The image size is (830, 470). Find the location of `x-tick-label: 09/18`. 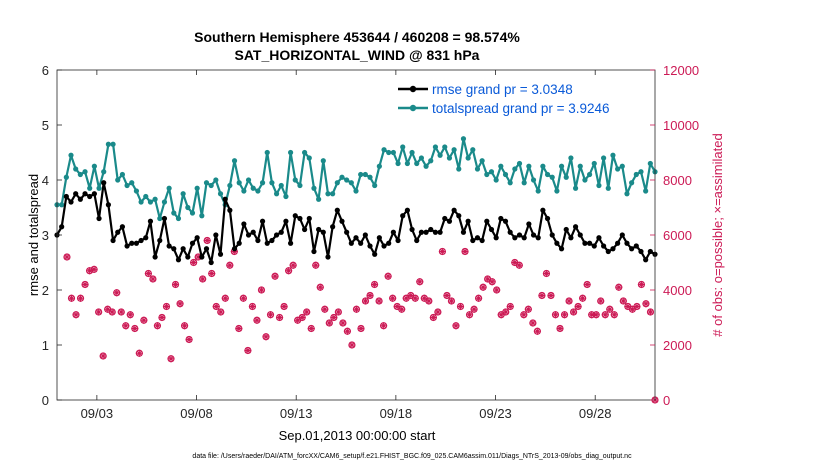

x-tick-label: 09/18 is located at coordinates (396, 413).